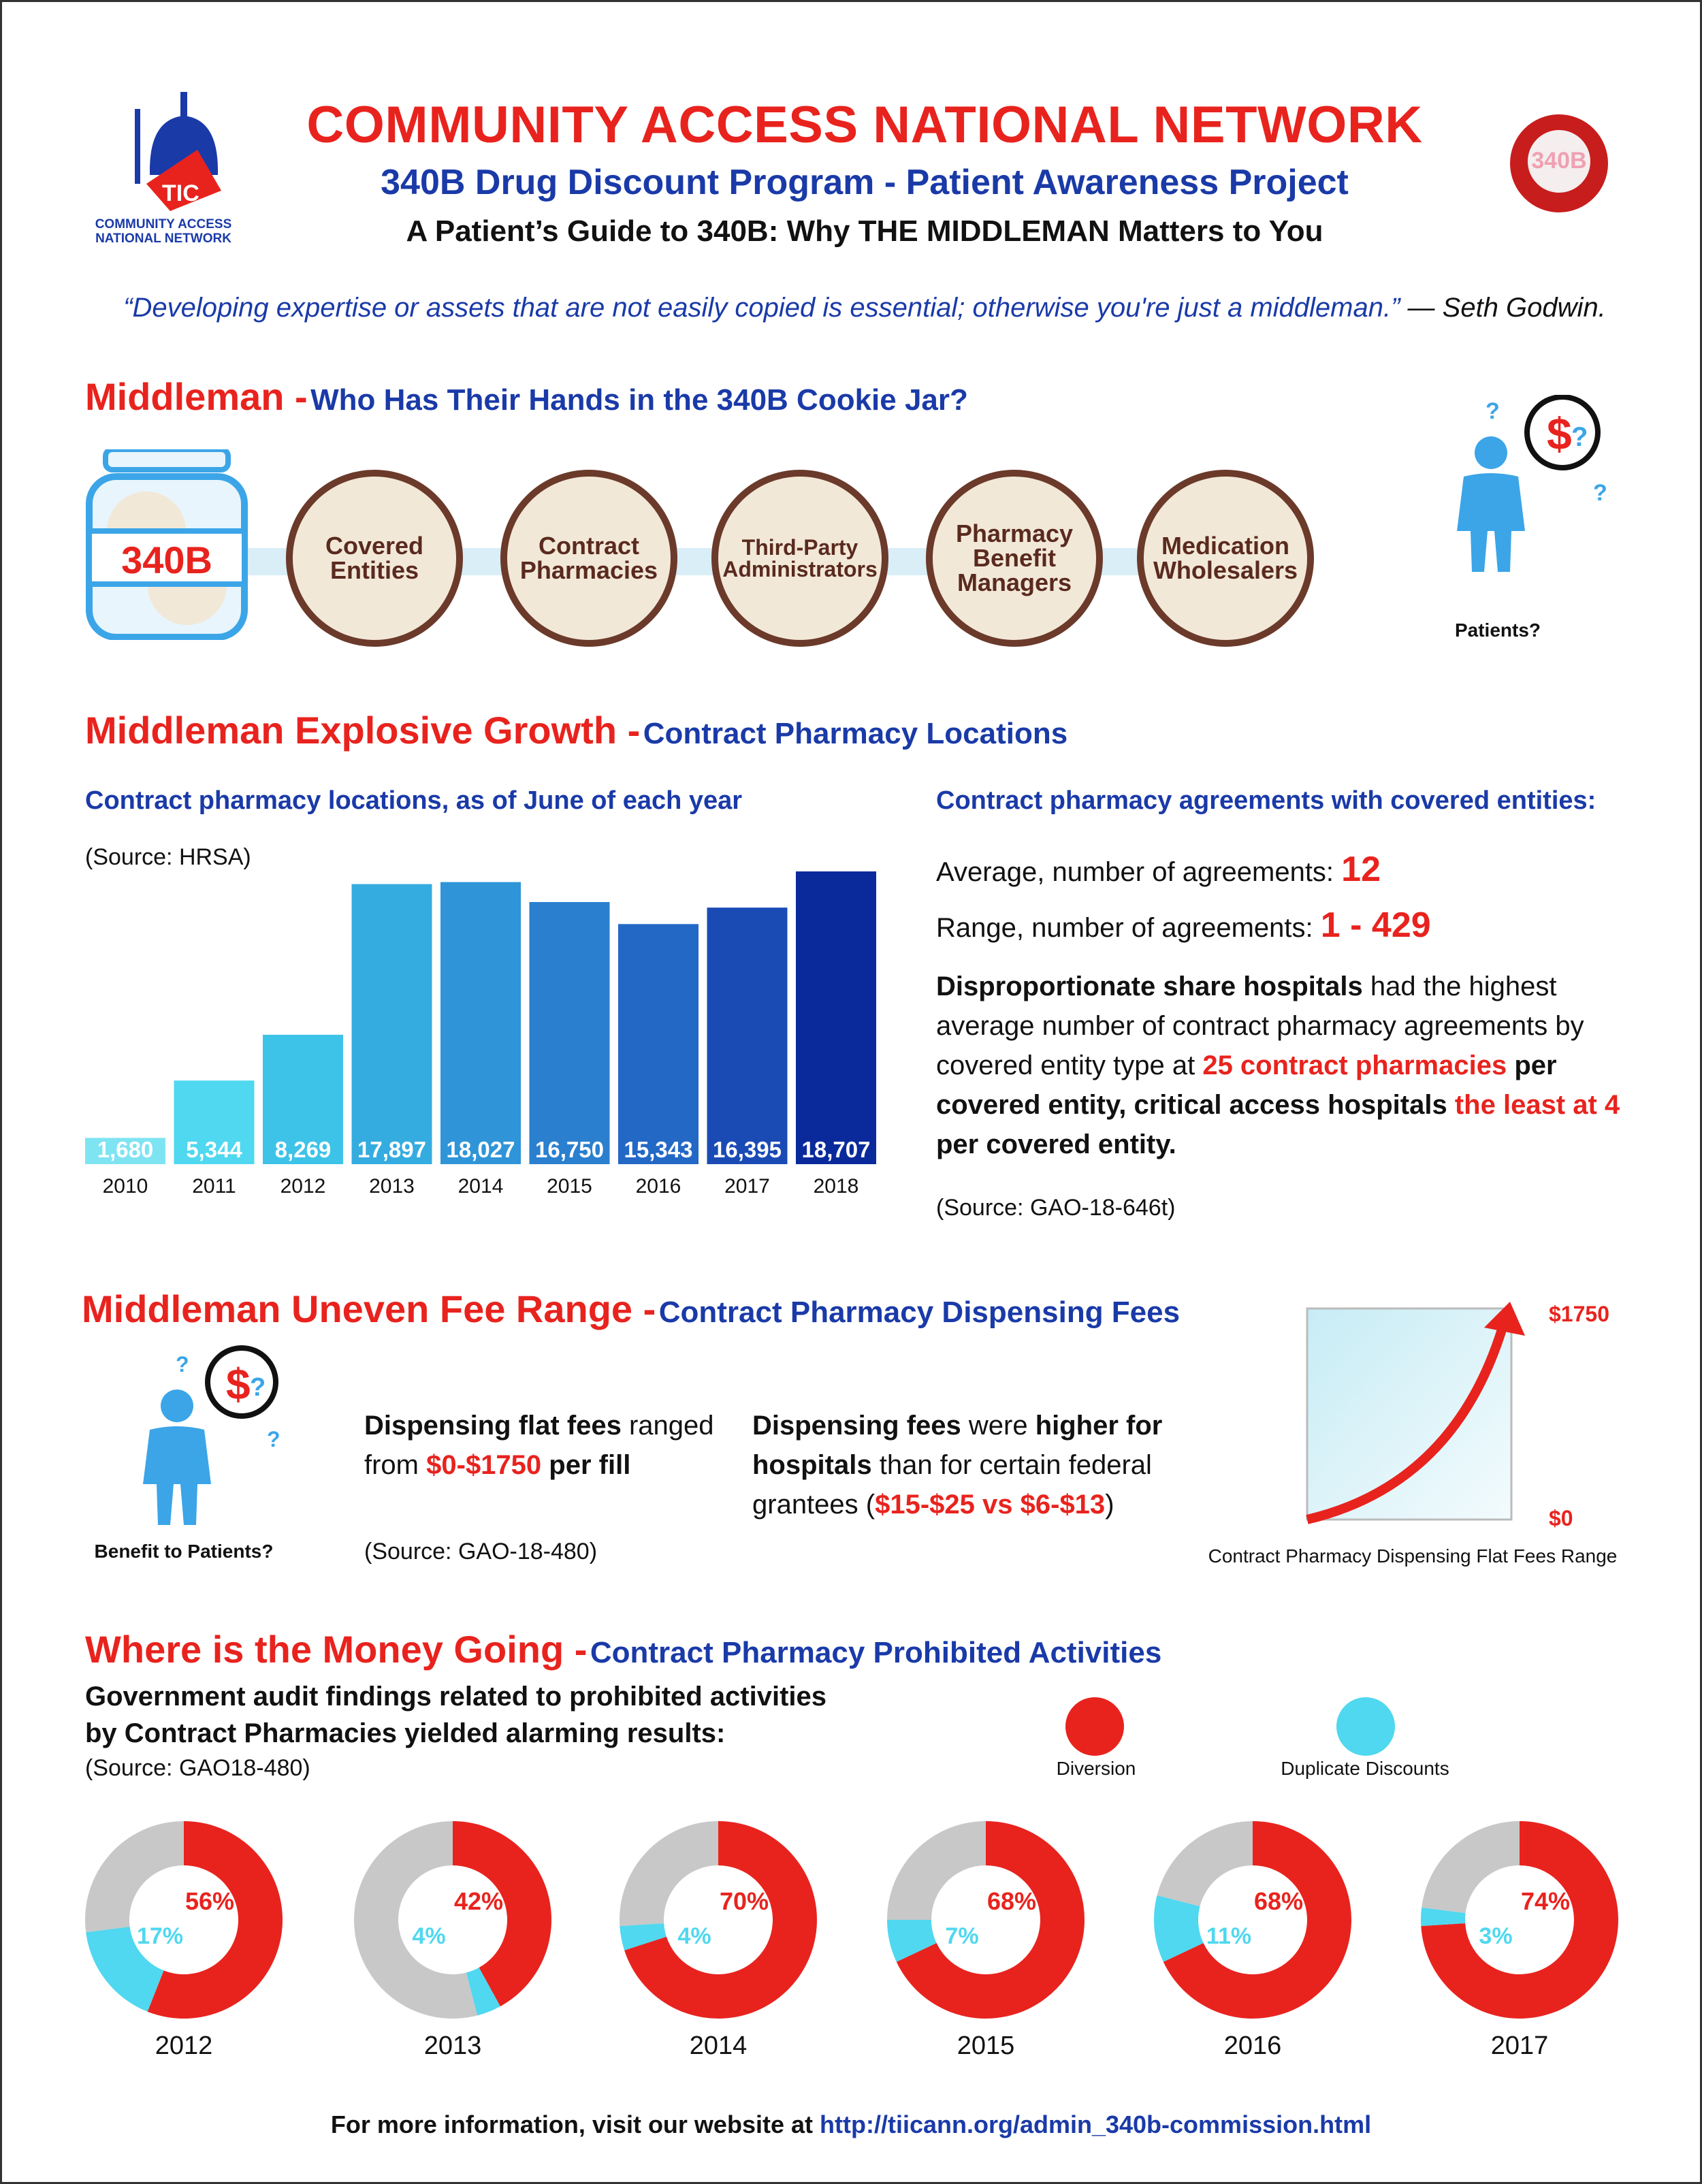 This screenshot has height=2184, width=1702. I want to click on donut-duplicate-2017, so click(1443, 1917).